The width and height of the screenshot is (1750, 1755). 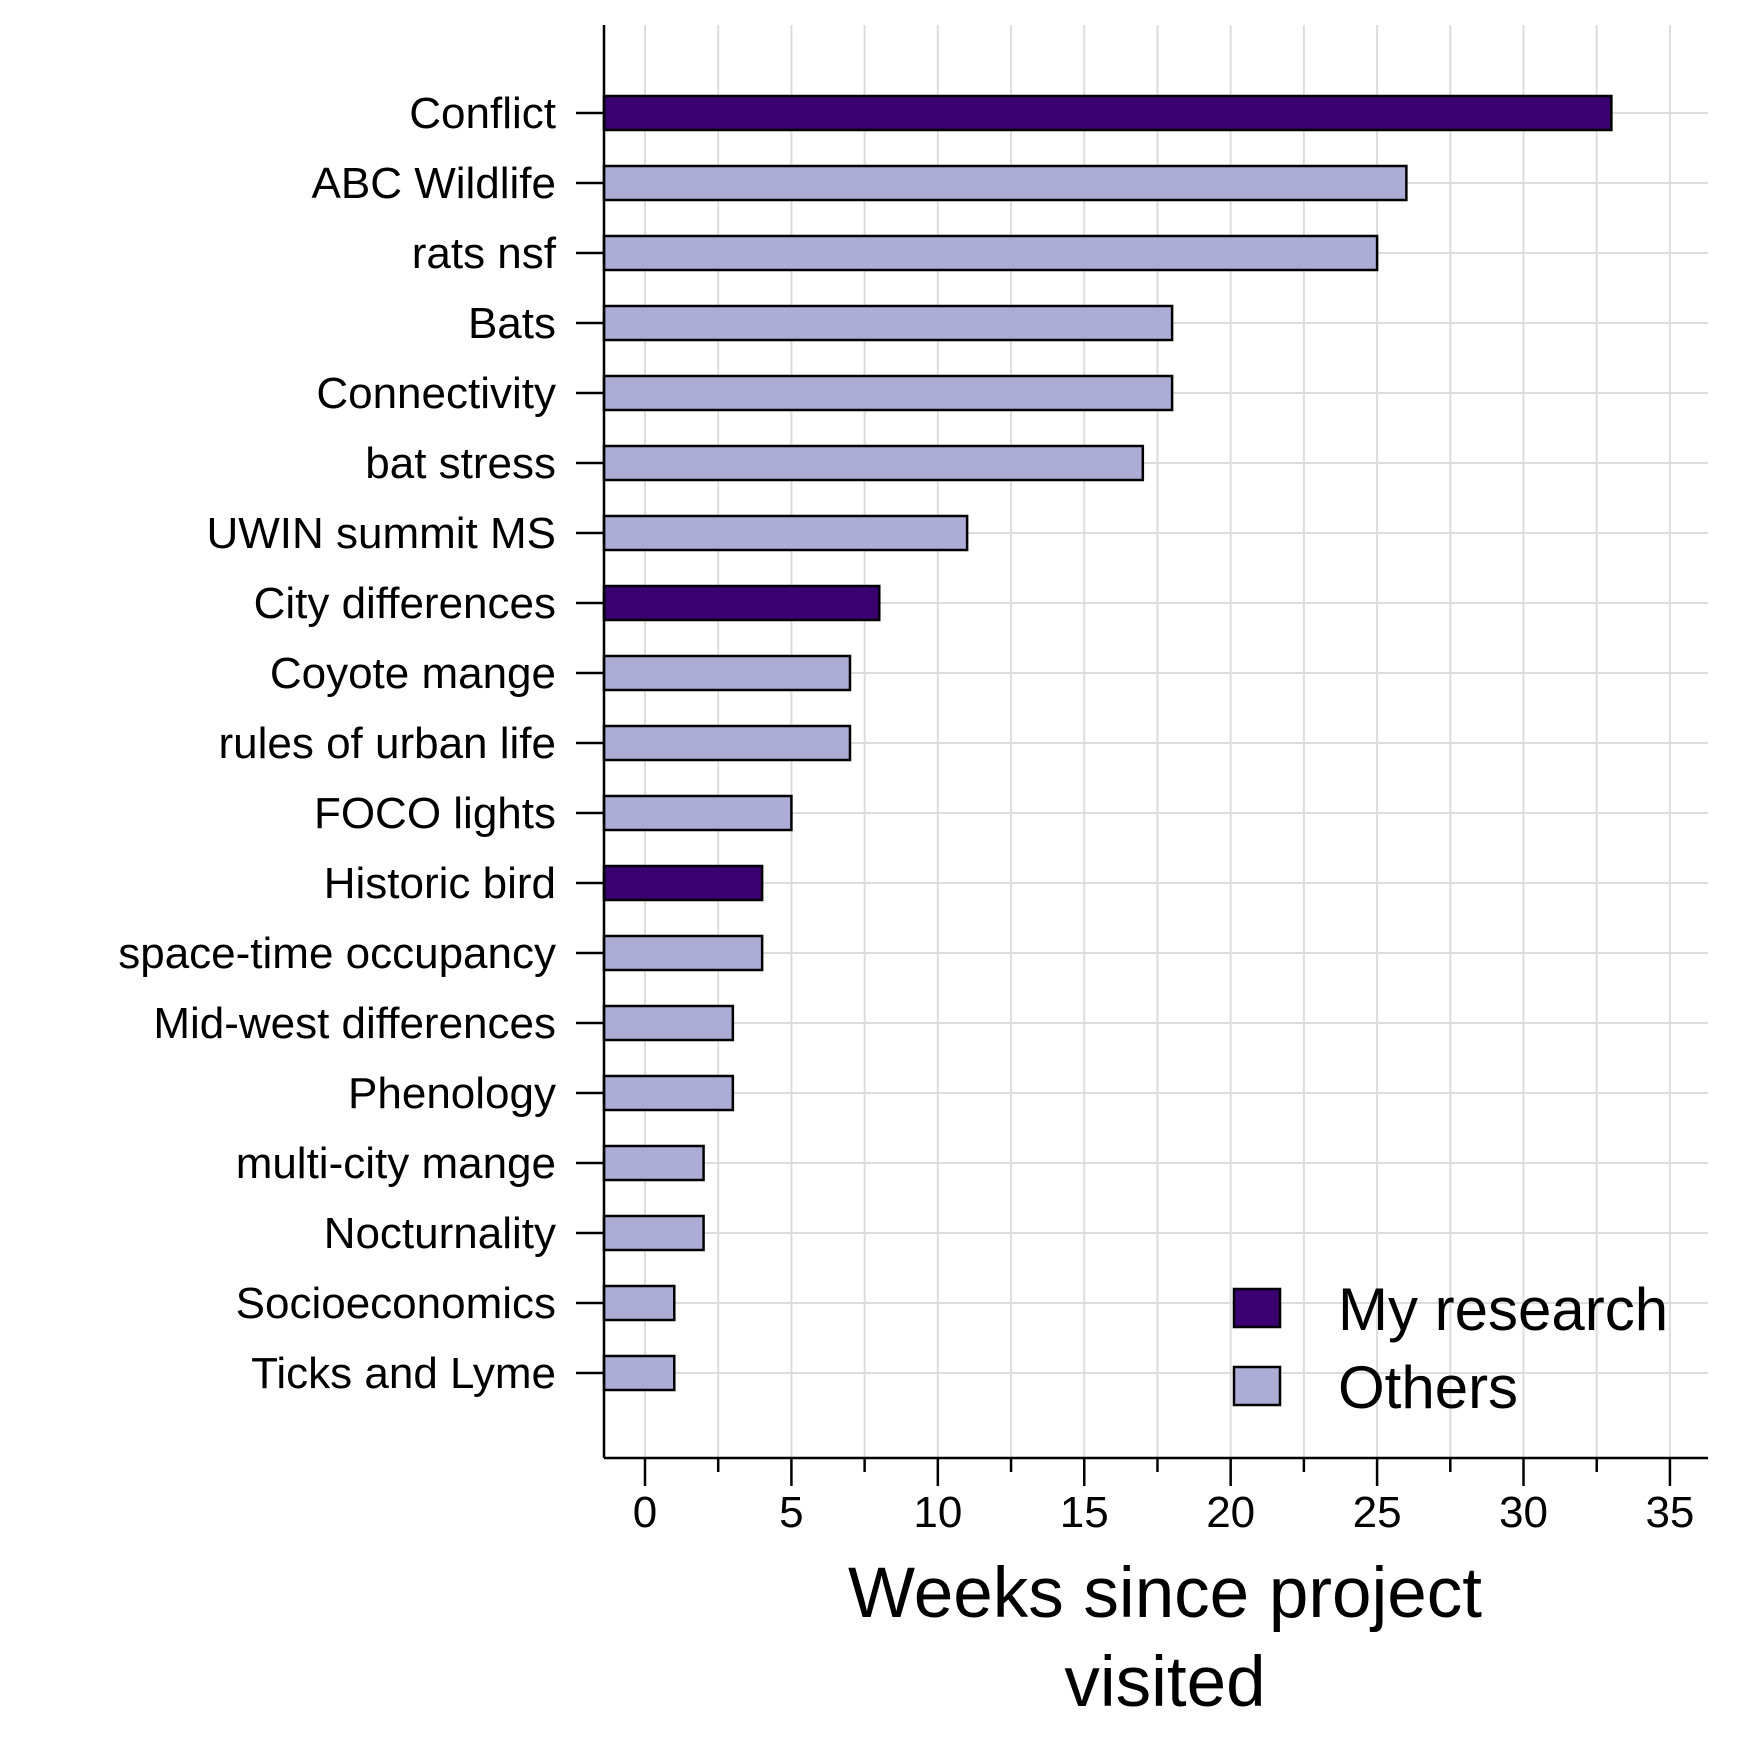 What do you see at coordinates (413, 673) in the screenshot?
I see `y-tick-label: Coyote mange` at bounding box center [413, 673].